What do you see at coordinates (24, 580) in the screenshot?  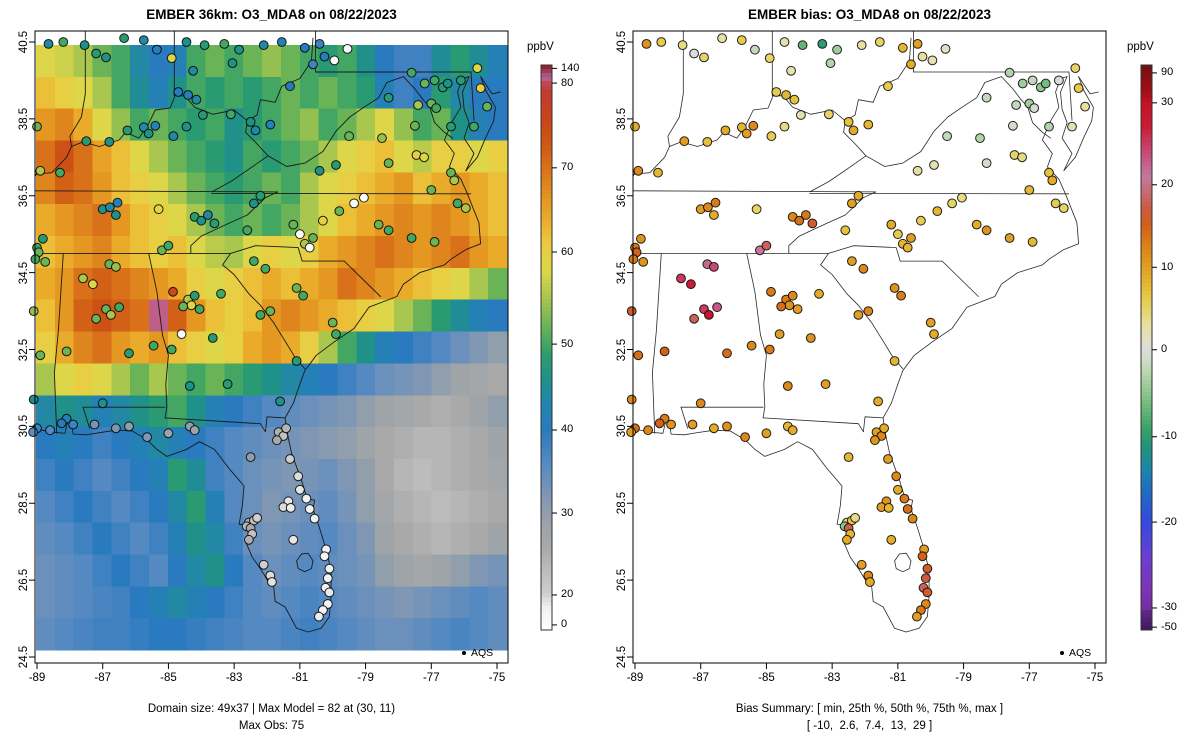 I see `y-tick-label: 26.5` at bounding box center [24, 580].